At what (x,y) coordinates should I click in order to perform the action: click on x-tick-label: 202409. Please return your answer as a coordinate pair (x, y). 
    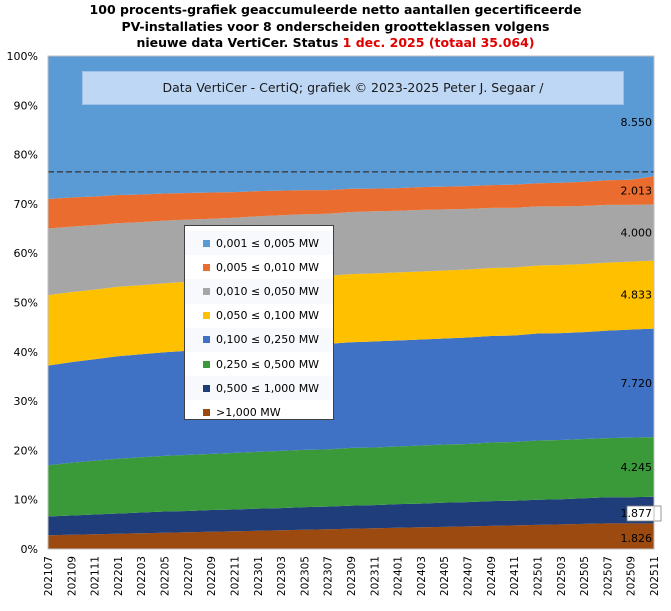
    Looking at the image, I should click on (492, 576).